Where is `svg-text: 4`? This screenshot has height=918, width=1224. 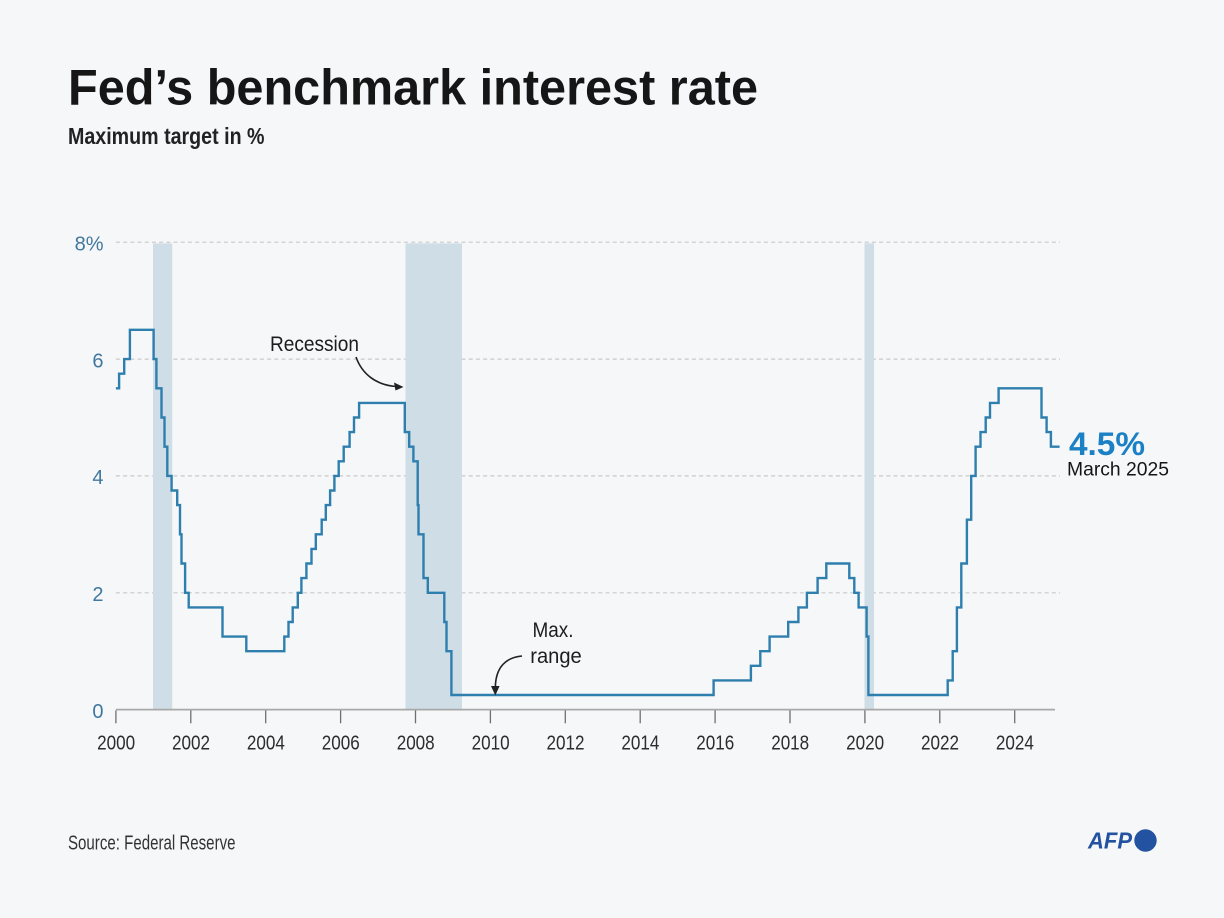
svg-text: 4 is located at coordinates (97, 478).